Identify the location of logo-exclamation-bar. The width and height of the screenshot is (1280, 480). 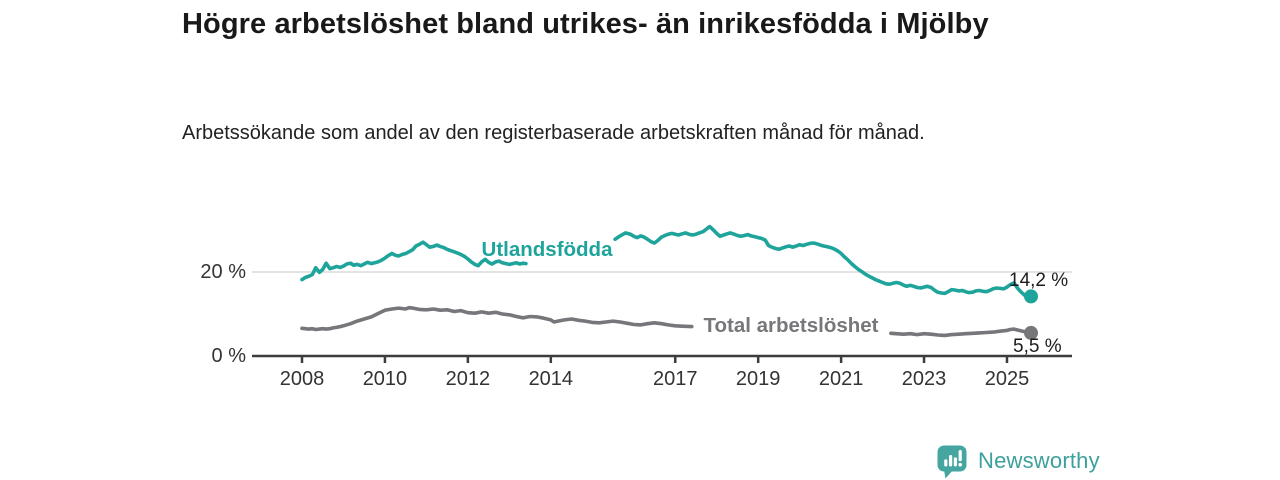
(960, 455).